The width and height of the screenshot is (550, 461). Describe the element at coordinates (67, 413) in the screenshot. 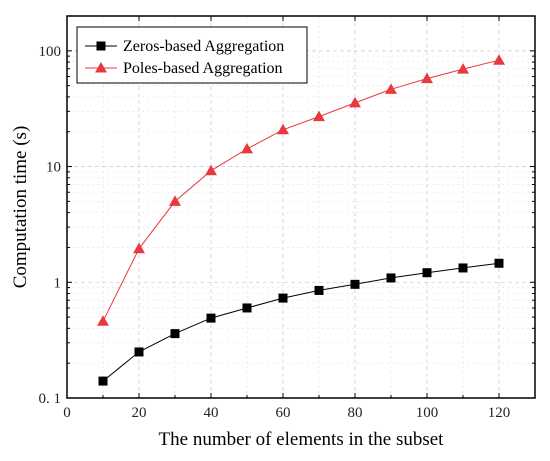

I see `x-tick-label: 0` at that location.